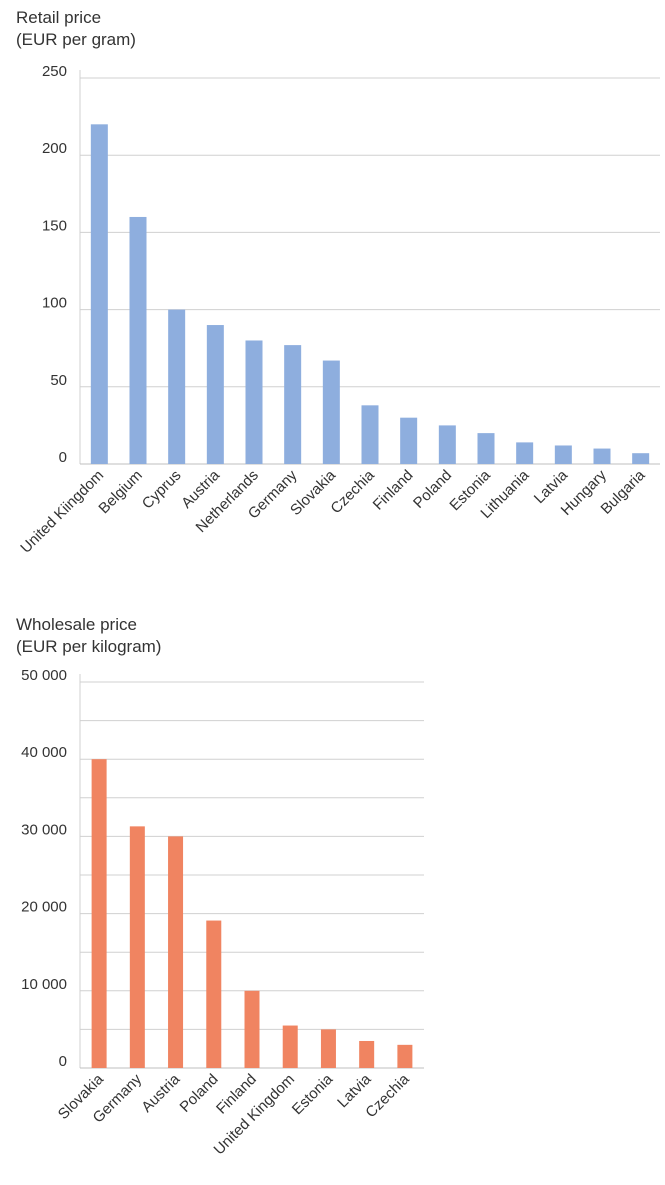 The height and width of the screenshot is (1185, 665). What do you see at coordinates (54, 303) in the screenshot?
I see `retail-y-tick-label: 100` at bounding box center [54, 303].